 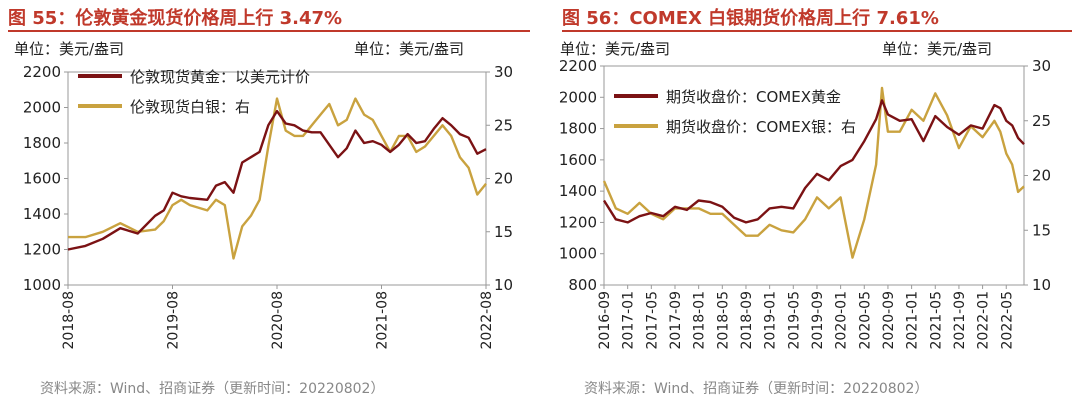 I want to click on x-tick-label: 2017-05, so click(x=652, y=320).